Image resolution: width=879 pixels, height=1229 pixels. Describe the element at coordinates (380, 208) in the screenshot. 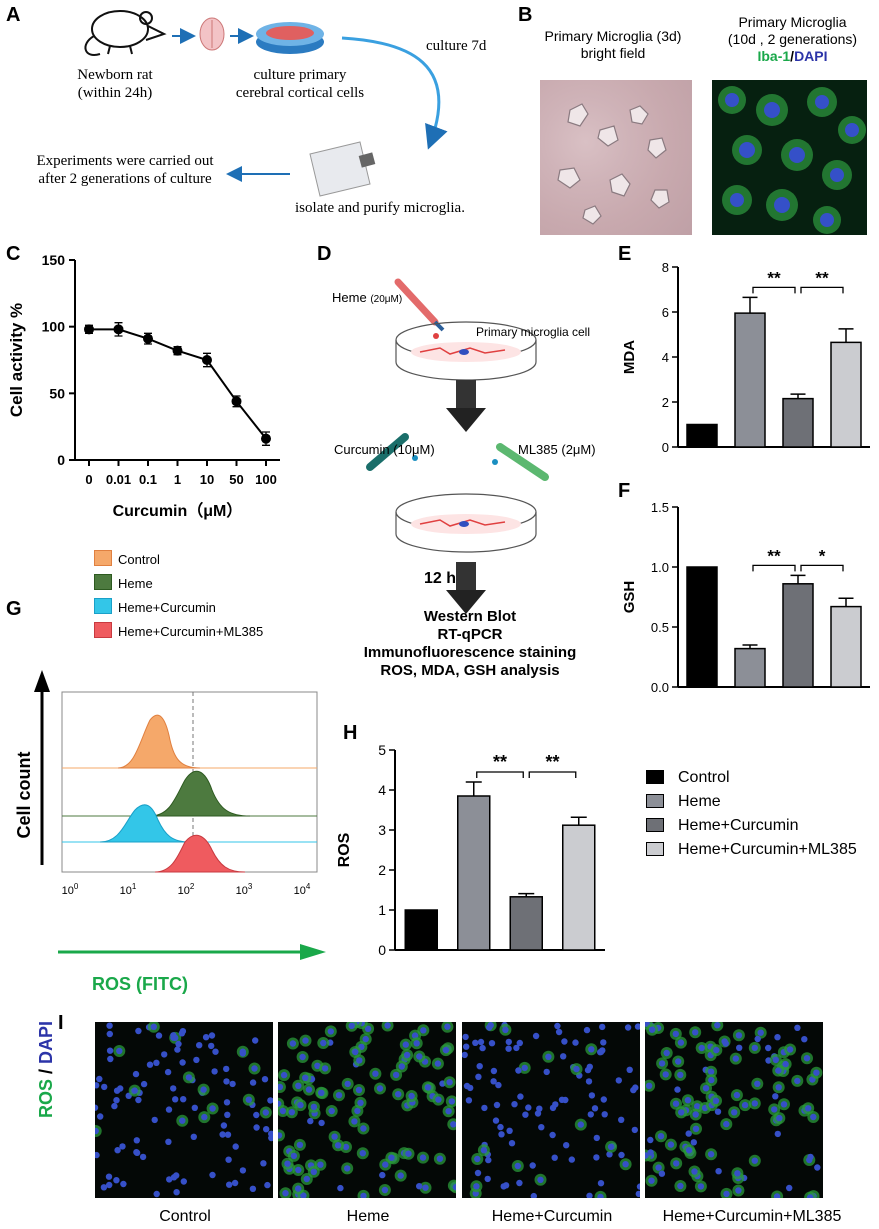

I see `isolate-label: isolate and purify microglia.` at that location.